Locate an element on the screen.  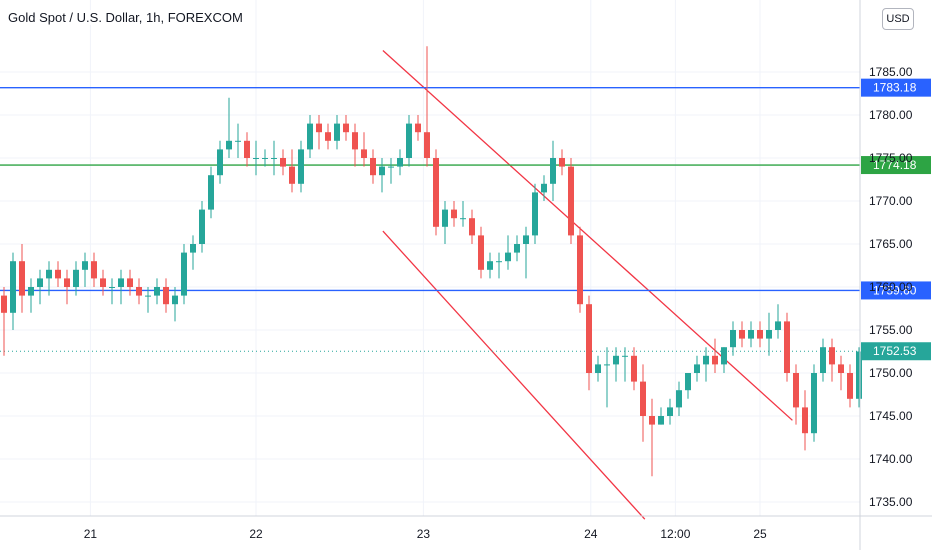
time-tick-label: 25 is located at coordinates (760, 534).